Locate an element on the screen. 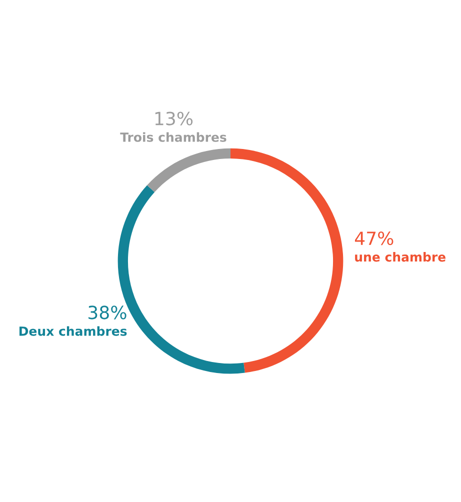 This screenshot has width=461, height=502. slice-label: Deux chambres is located at coordinates (73, 331).